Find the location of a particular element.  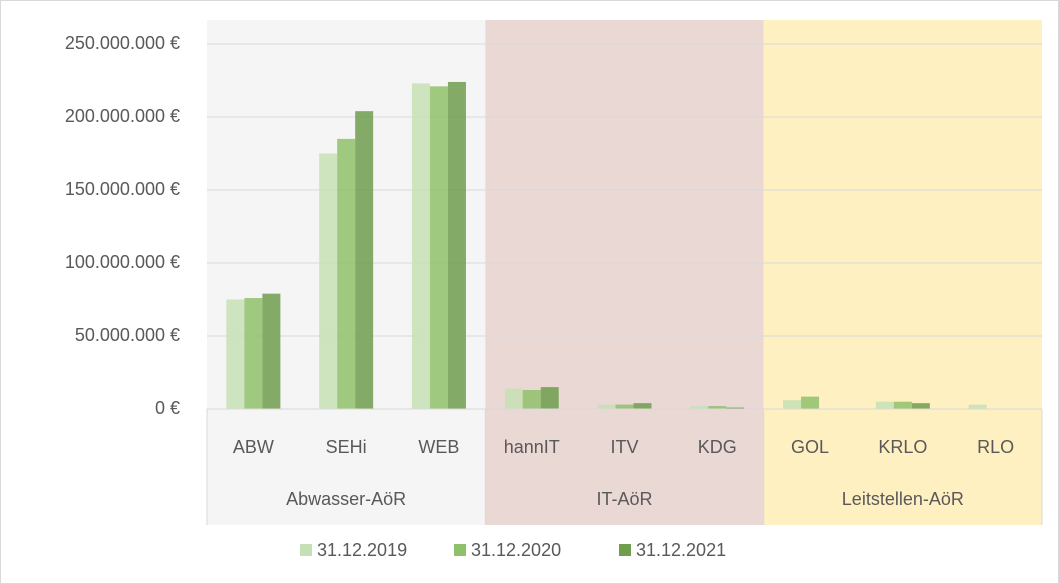

group-label: Leitstellen-AöR is located at coordinates (903, 499).